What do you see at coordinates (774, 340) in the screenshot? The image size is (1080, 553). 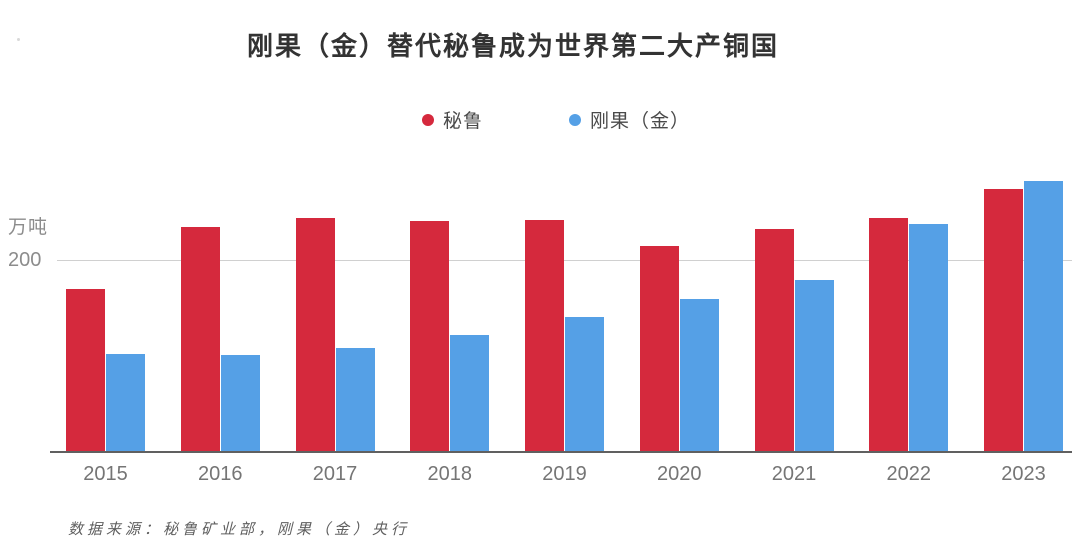 I see `bar-秘鲁-2021` at bounding box center [774, 340].